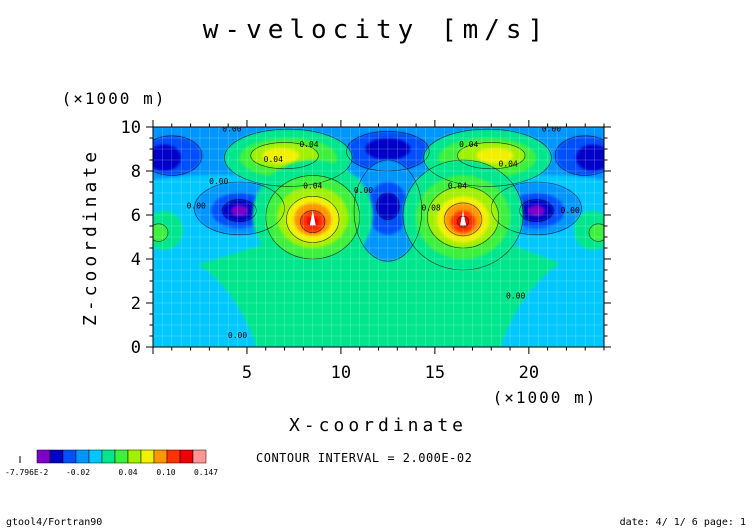 This screenshot has width=752, height=532. I want to click on colorbar-label: 0.10, so click(165, 472).